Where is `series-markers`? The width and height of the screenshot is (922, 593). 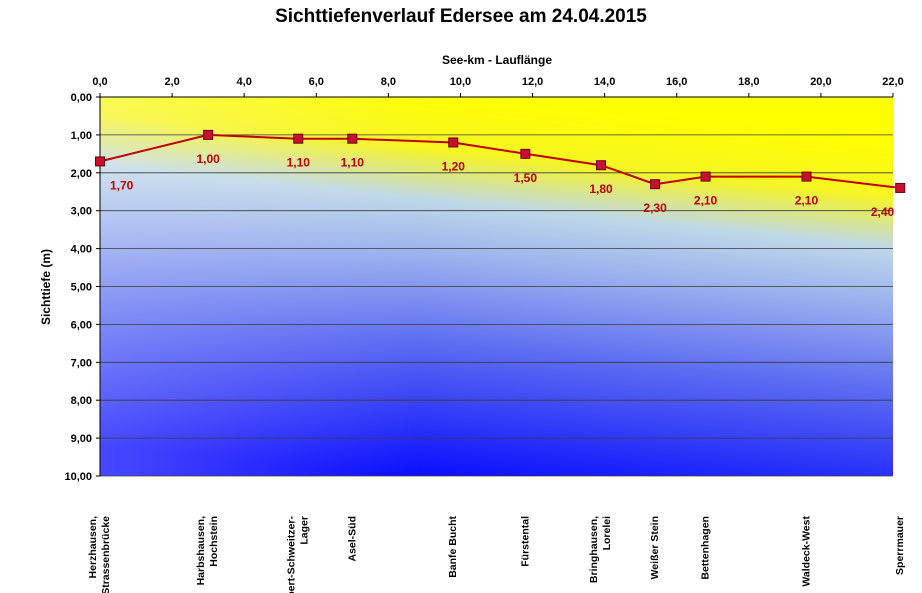 series-markers is located at coordinates (500, 161).